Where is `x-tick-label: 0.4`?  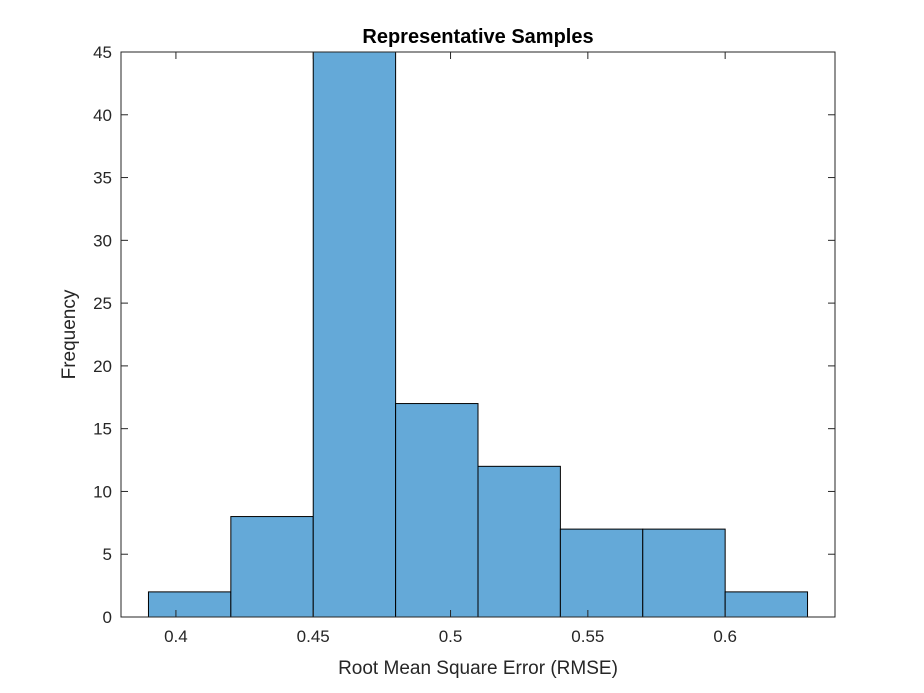
x-tick-label: 0.4 is located at coordinates (176, 636).